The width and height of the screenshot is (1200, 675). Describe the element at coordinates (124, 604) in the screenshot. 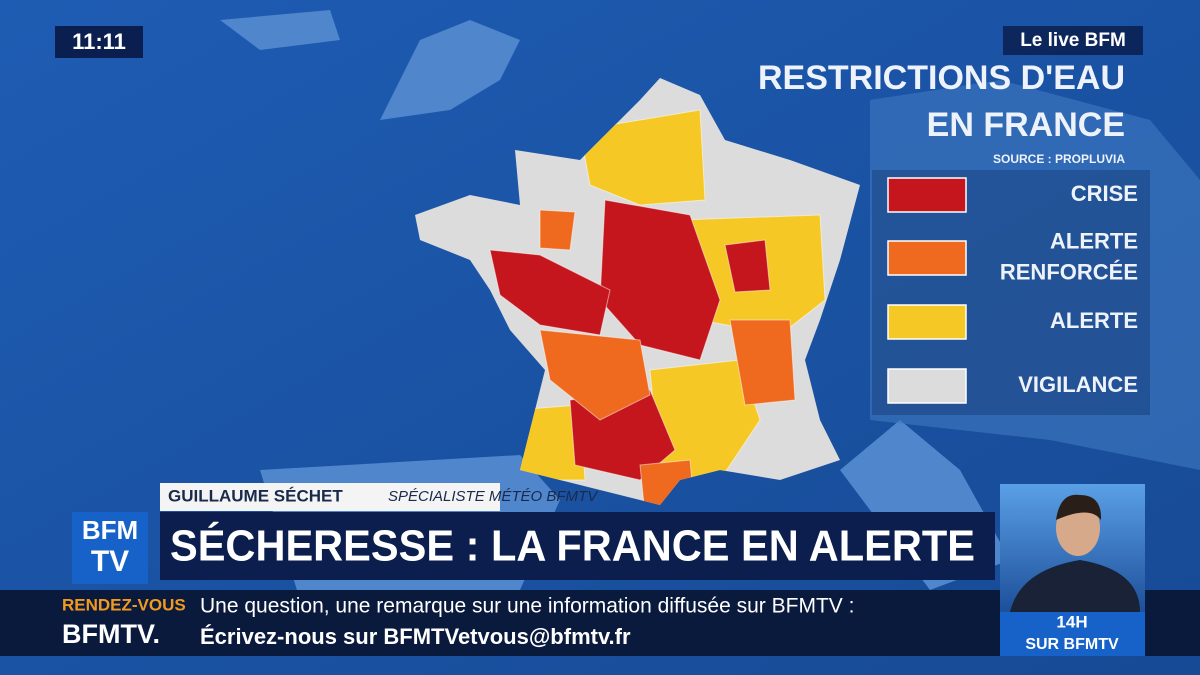

I see `ticker-tag: RENDEZ-VOUS` at that location.